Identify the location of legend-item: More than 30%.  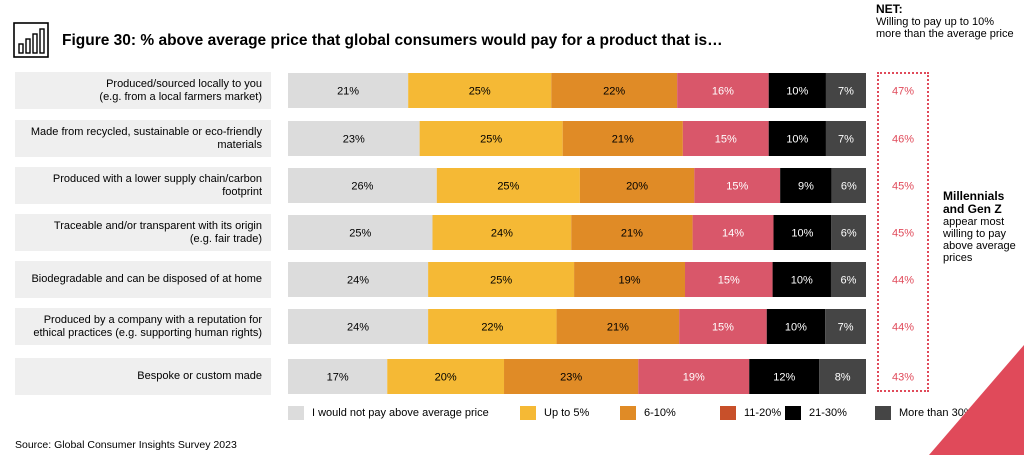
(924, 413).